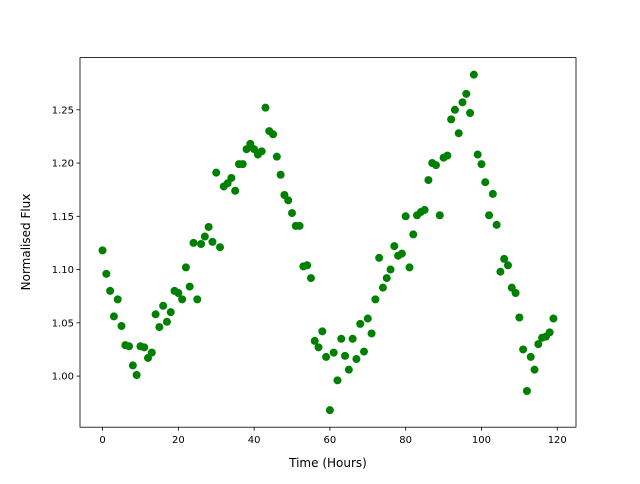  I want to click on x-tick-label: 80, so click(405, 440).